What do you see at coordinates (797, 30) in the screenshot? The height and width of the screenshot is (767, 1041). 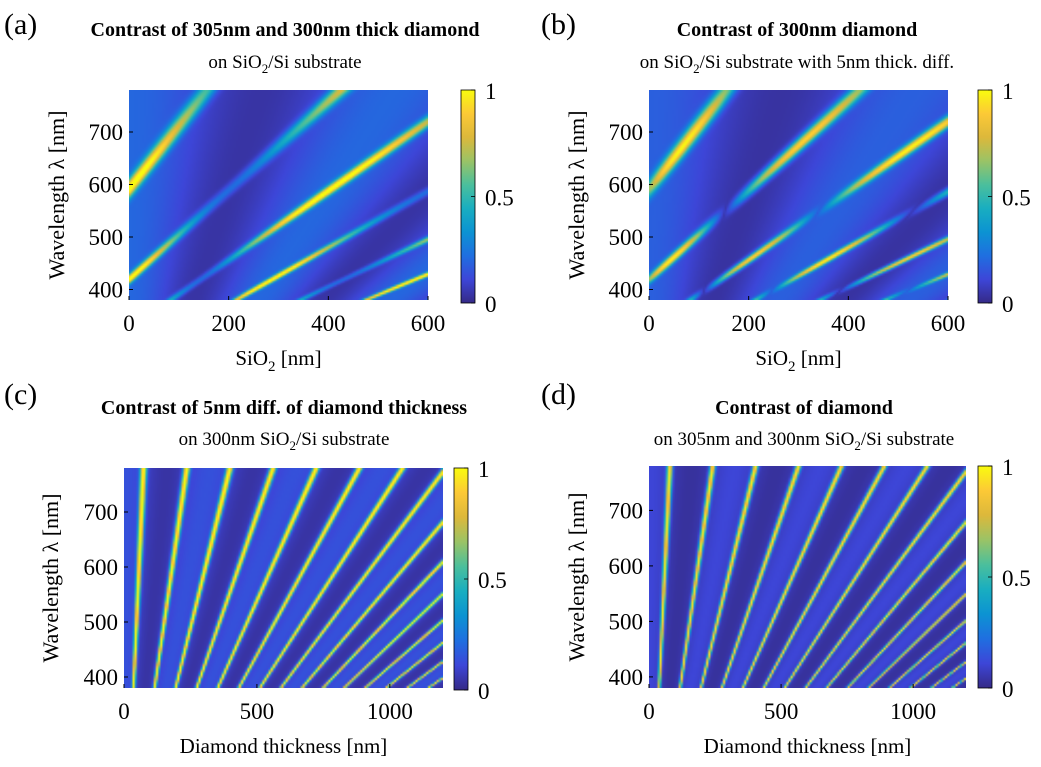 I see `chart-title: Contrast of 300nm diamond` at bounding box center [797, 30].